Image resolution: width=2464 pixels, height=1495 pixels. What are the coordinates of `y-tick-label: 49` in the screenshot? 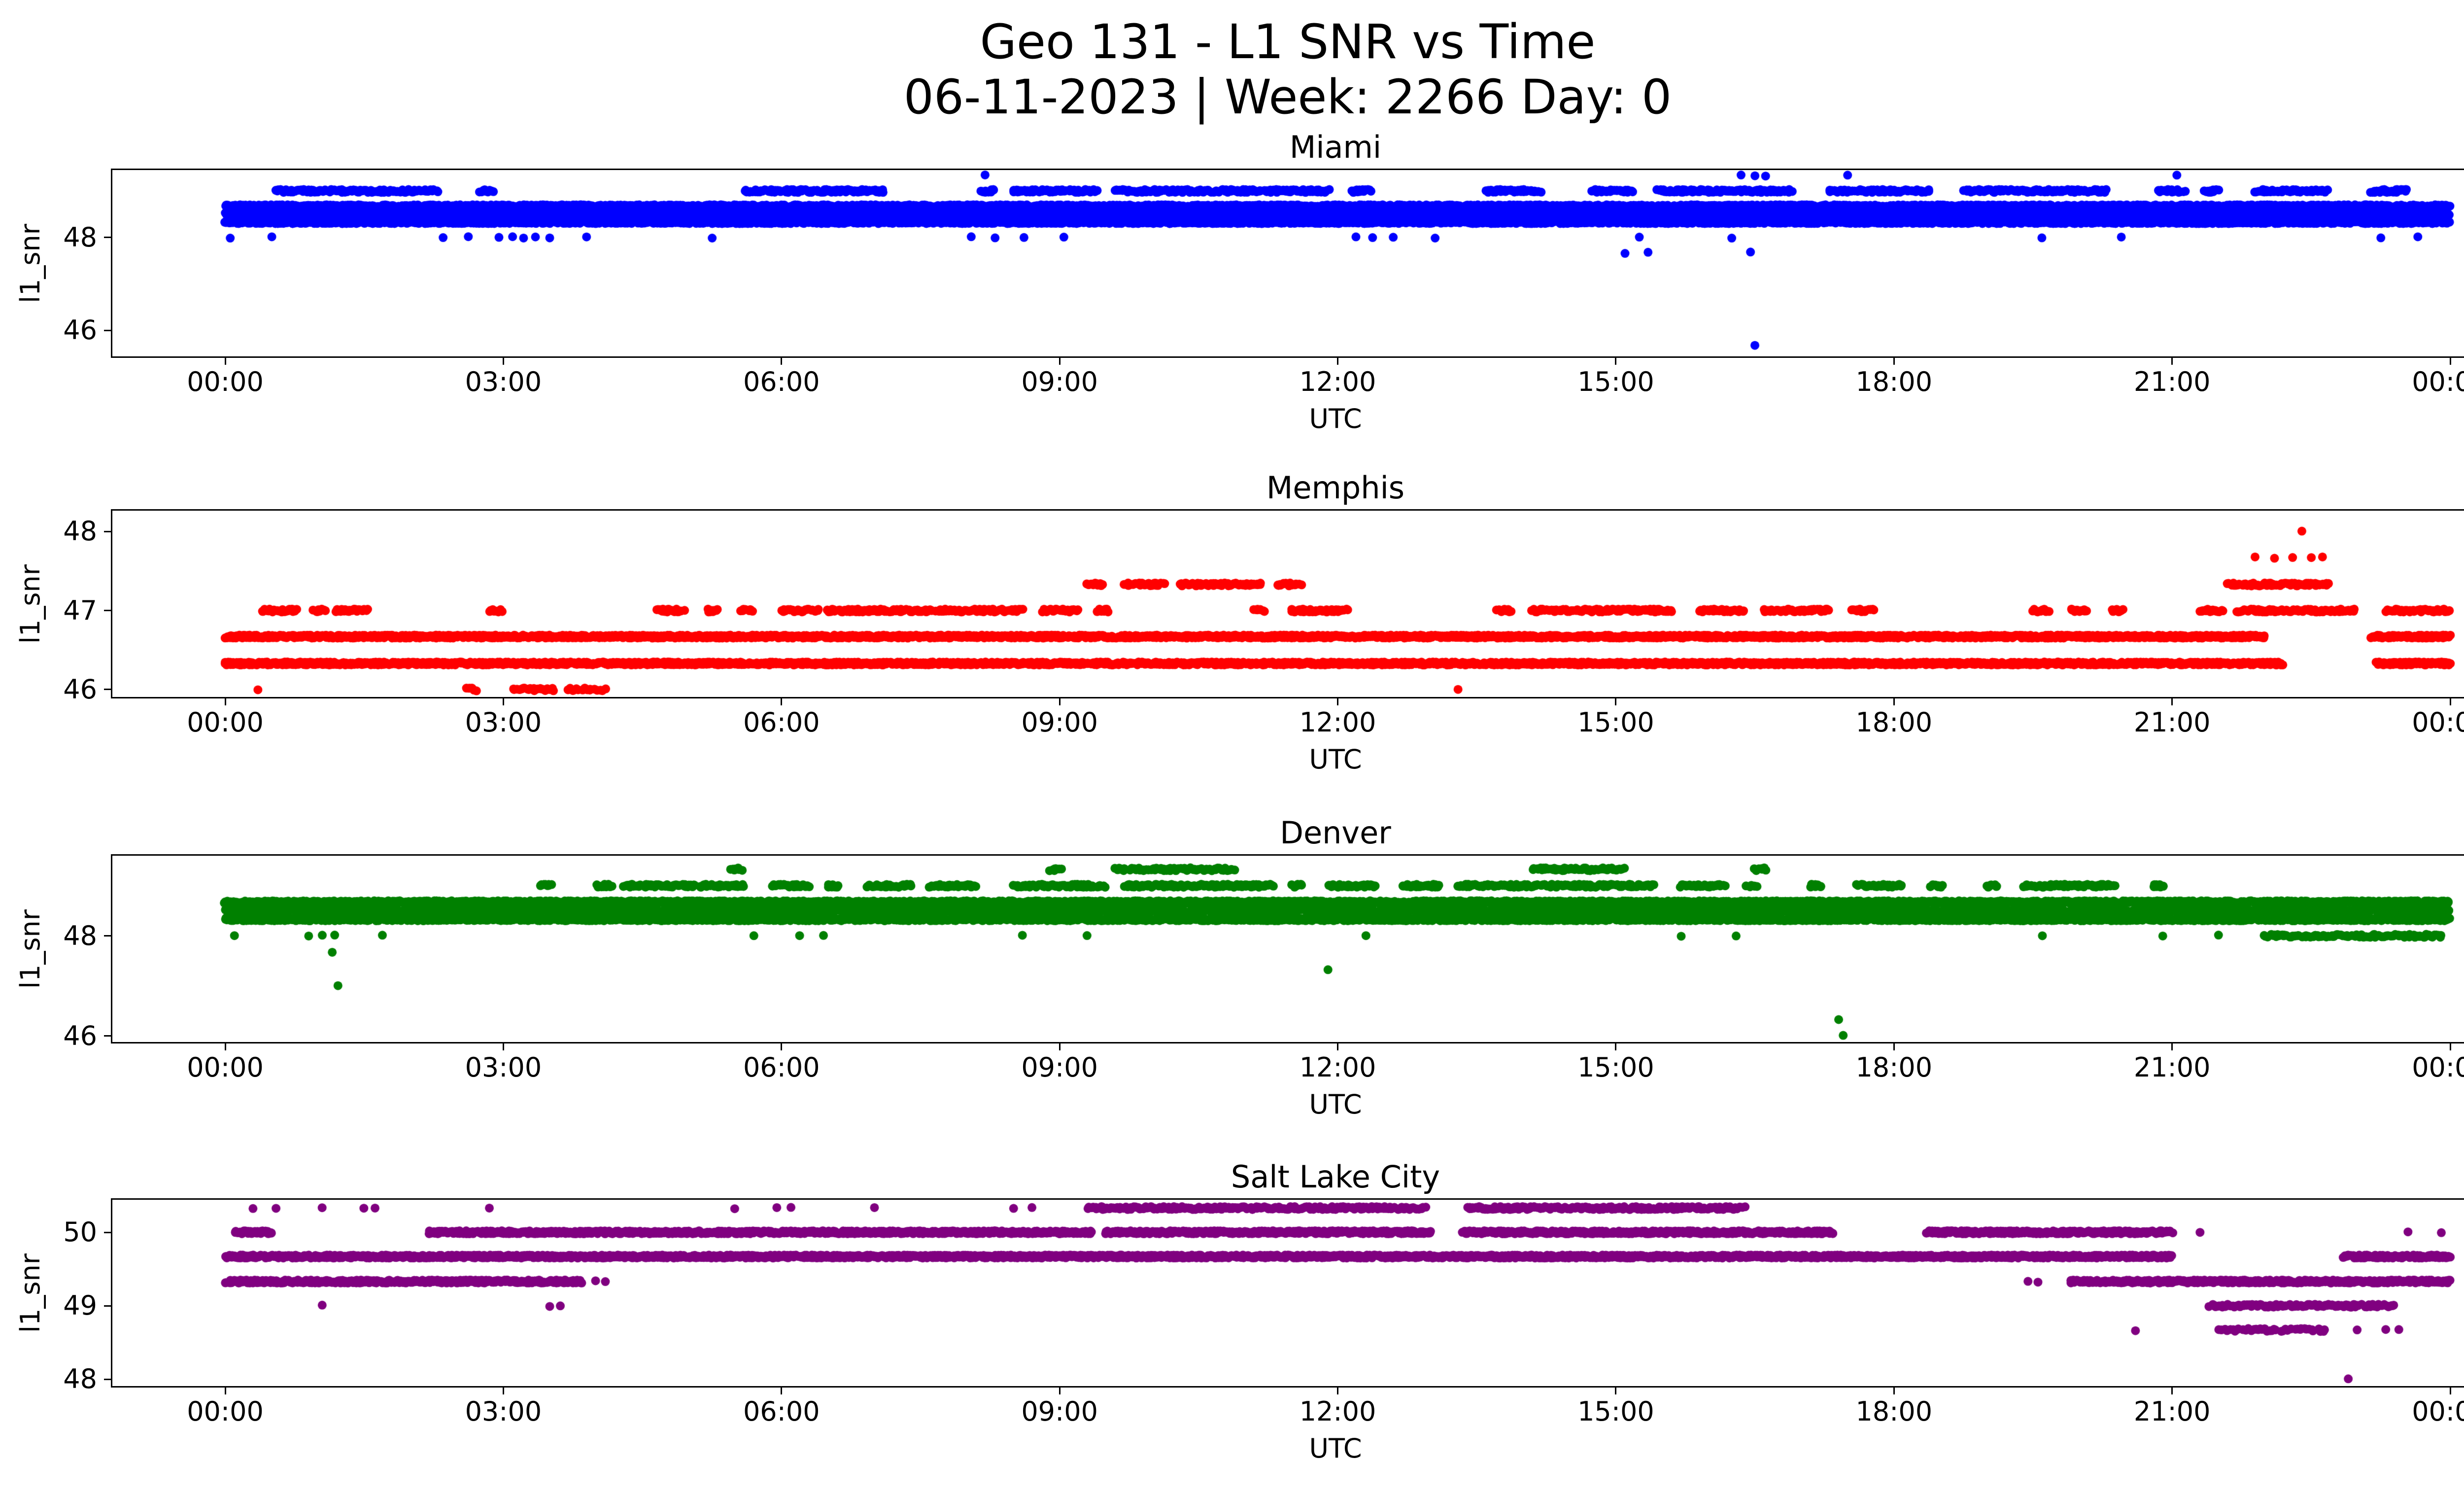 It's located at (80, 1305).